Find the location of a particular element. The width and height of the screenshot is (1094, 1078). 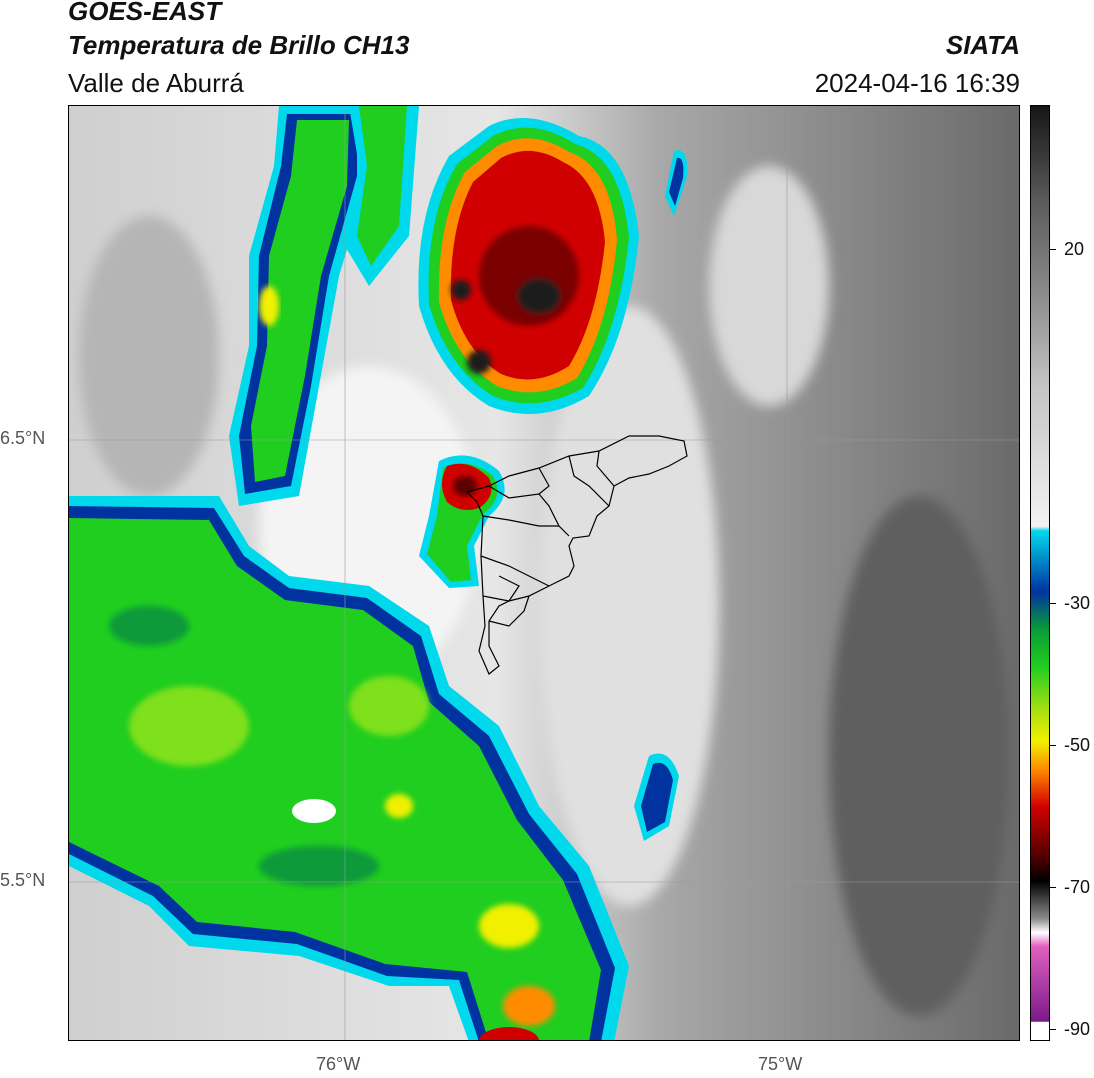

cloud-gap is located at coordinates (314, 811).